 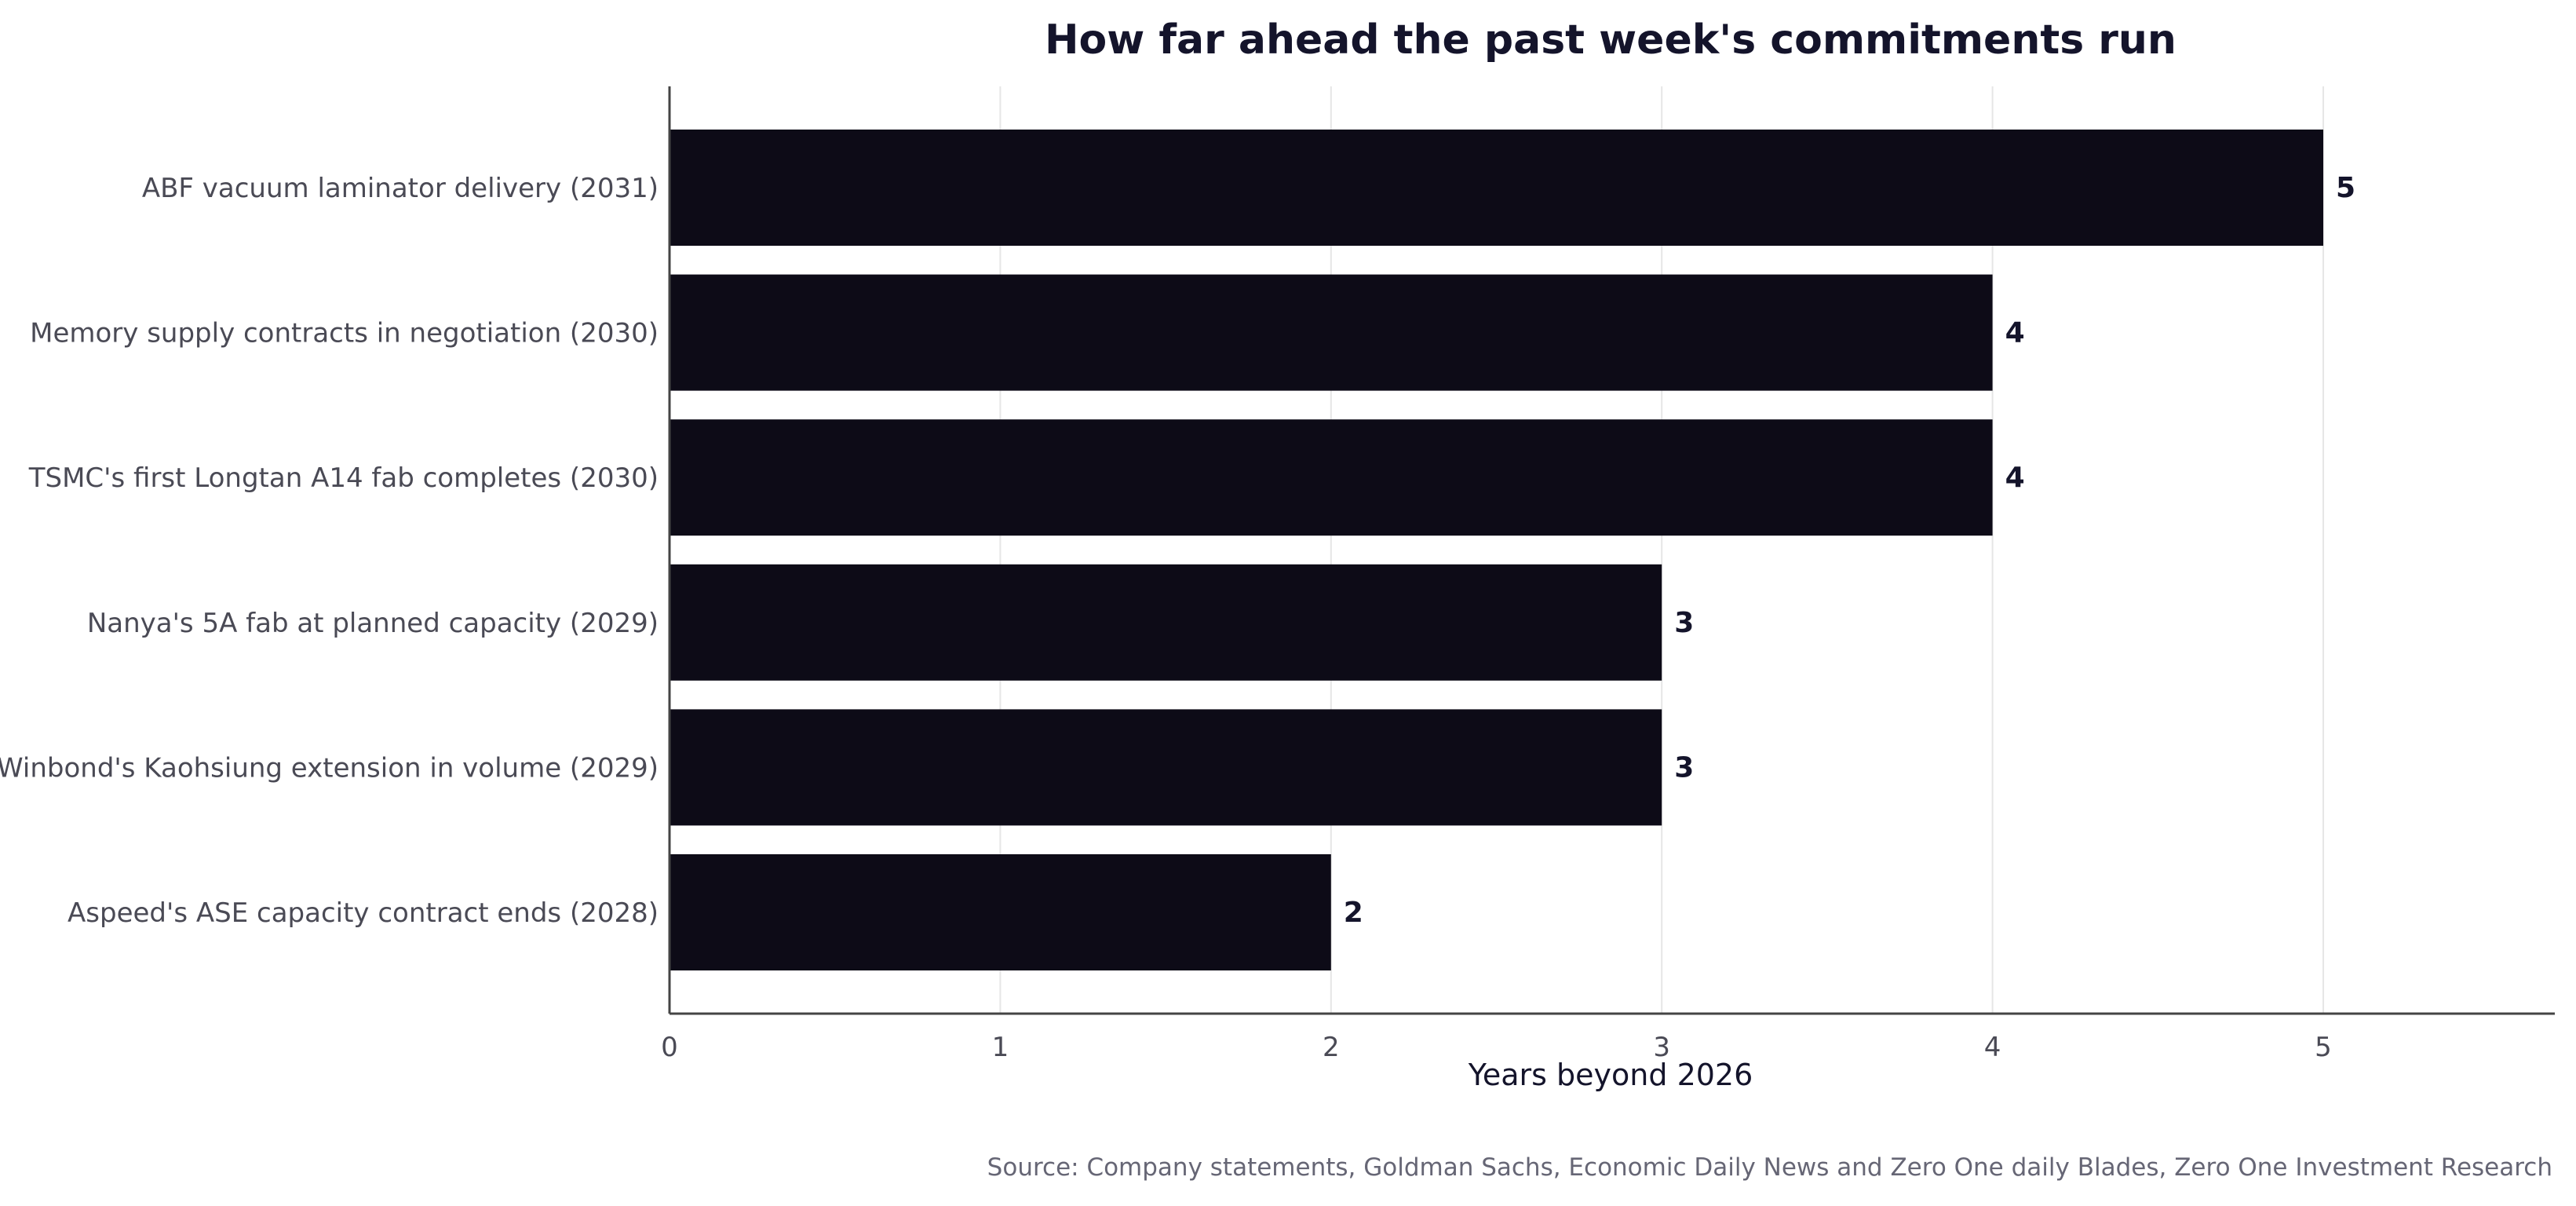 What do you see at coordinates (1662, 1047) in the screenshot?
I see `x-tick-label: 3` at bounding box center [1662, 1047].